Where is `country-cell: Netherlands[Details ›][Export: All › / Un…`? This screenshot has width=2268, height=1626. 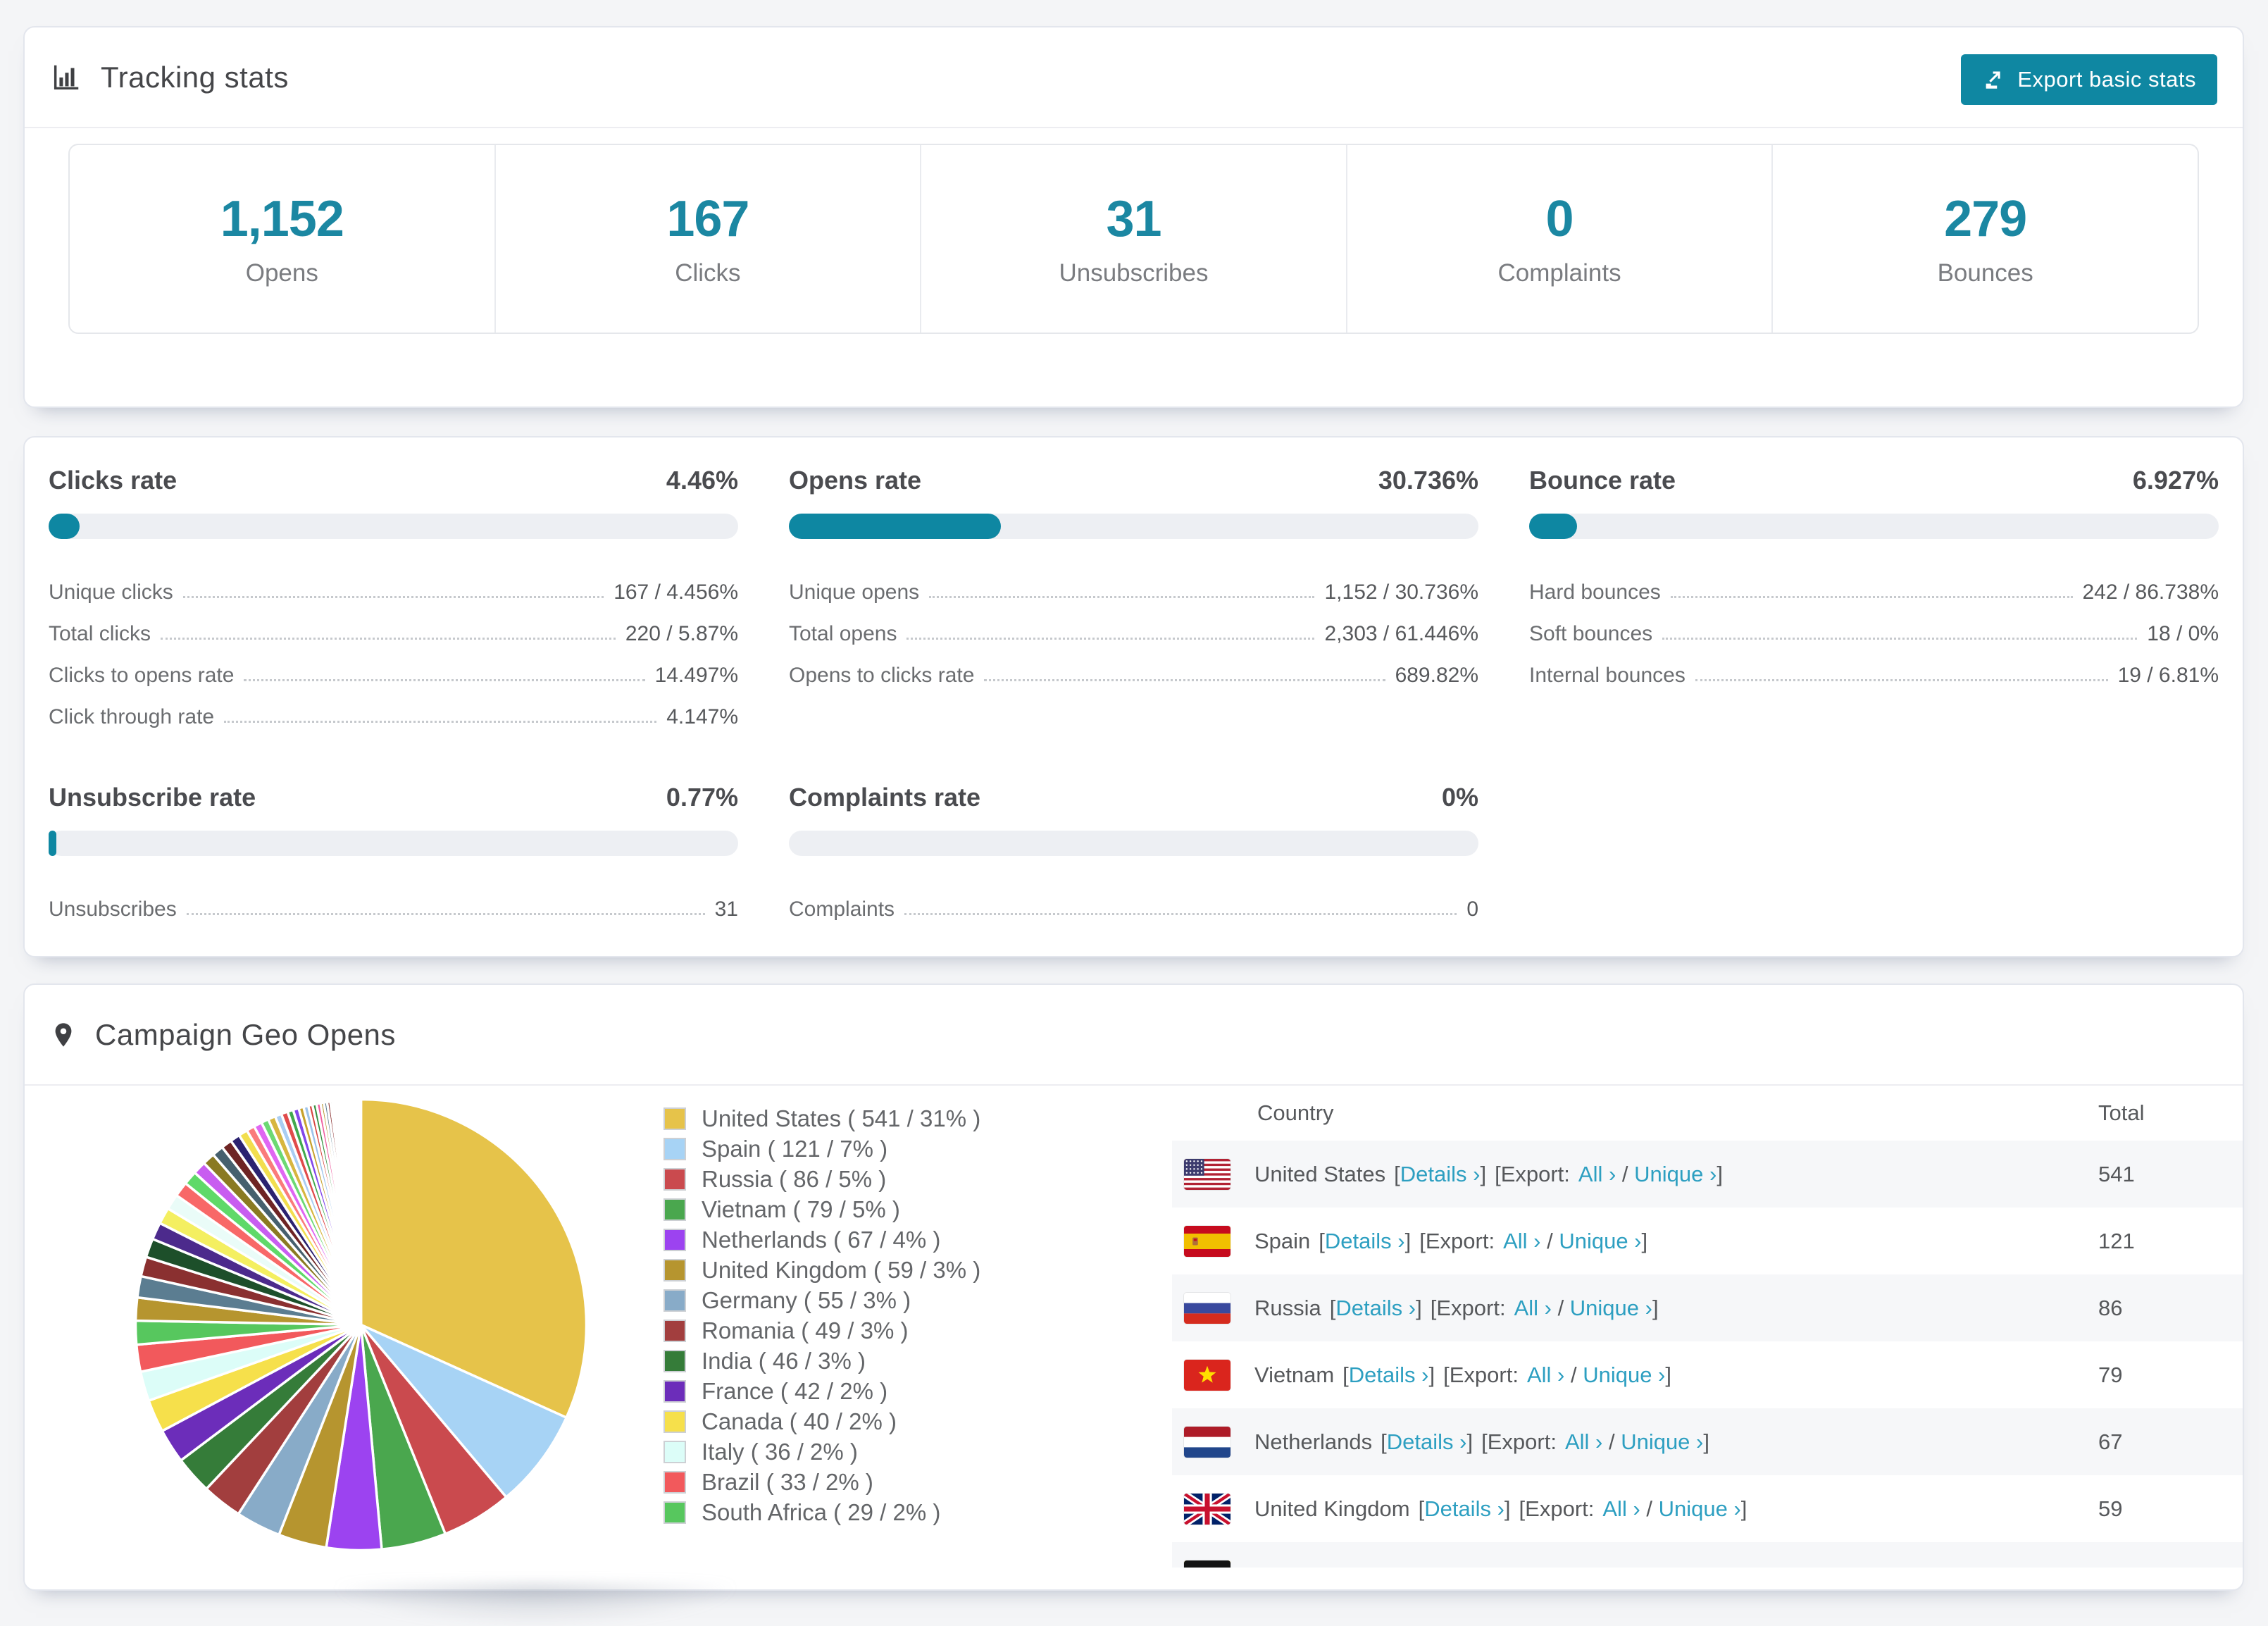 country-cell: Netherlands[Details ›][Export: All › / Un… is located at coordinates (1641, 1442).